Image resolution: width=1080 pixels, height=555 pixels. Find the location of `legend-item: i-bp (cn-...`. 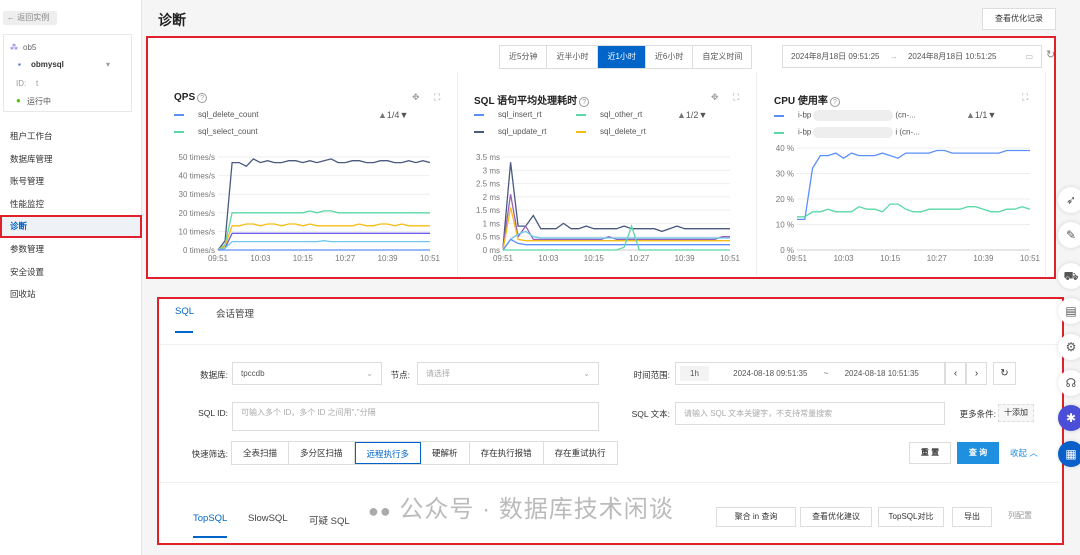

legend-item: i-bp (cn-... is located at coordinates (845, 115).